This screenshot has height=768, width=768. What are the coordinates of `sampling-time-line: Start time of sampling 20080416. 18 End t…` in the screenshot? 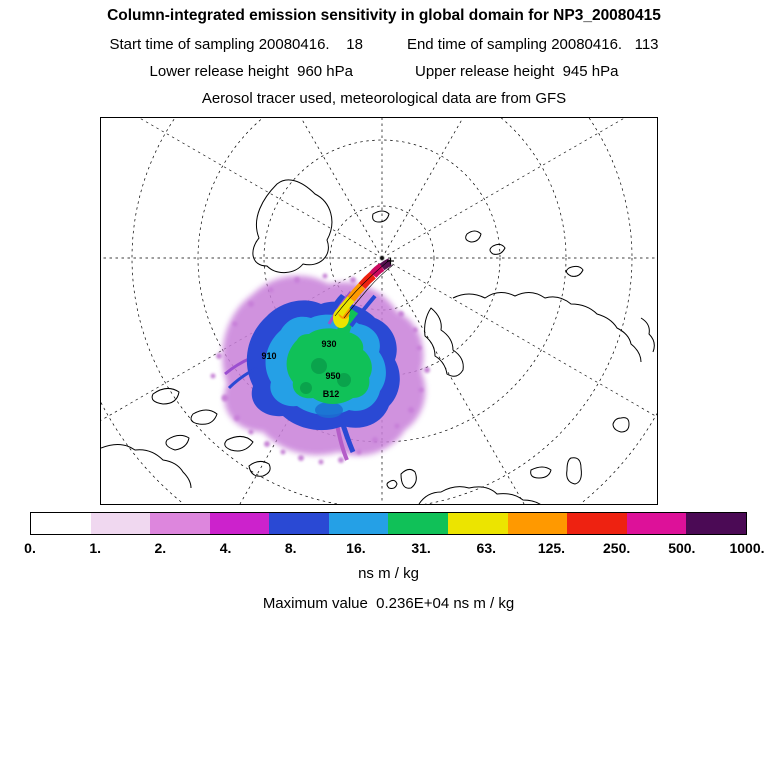 It's located at (384, 44).